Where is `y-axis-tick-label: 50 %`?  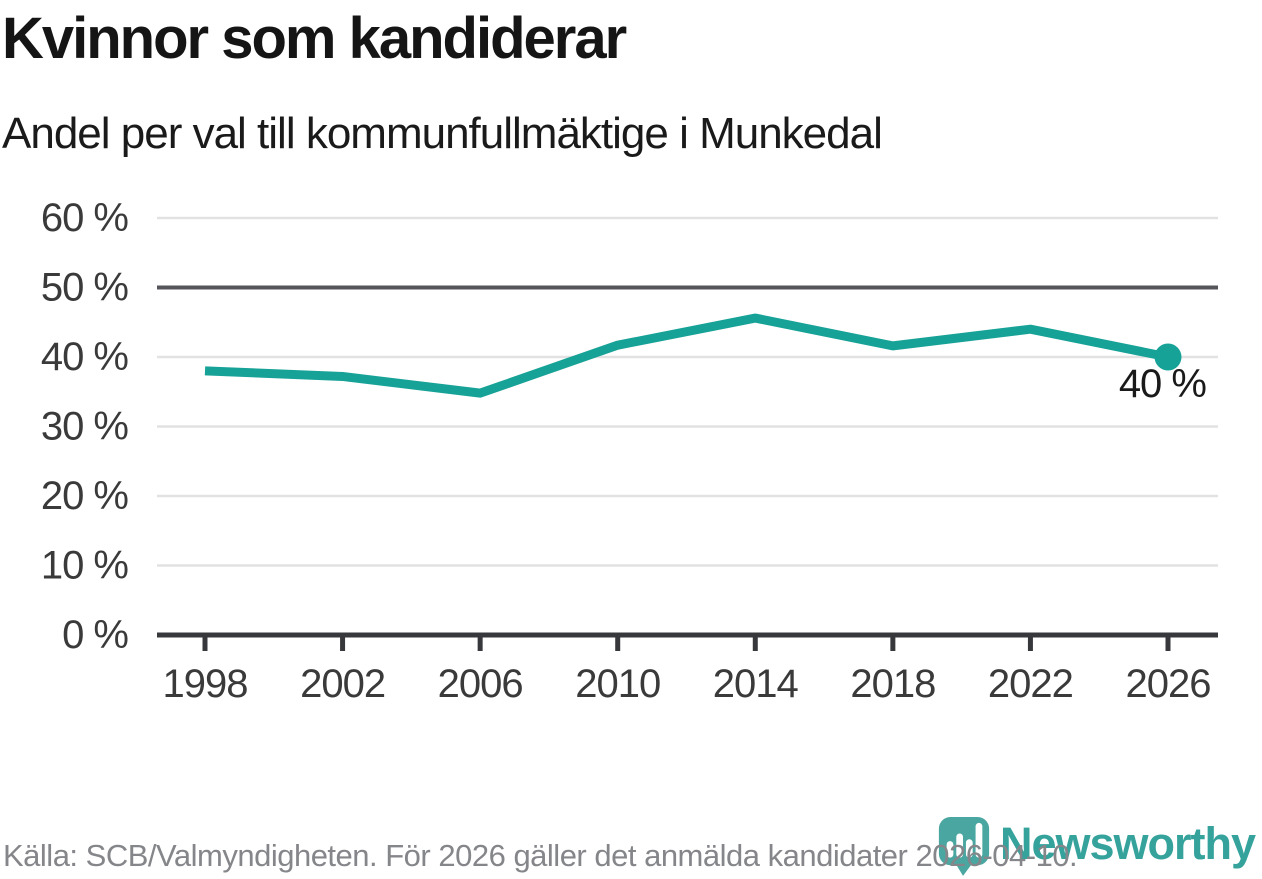 y-axis-tick-label: 50 % is located at coordinates (85, 288).